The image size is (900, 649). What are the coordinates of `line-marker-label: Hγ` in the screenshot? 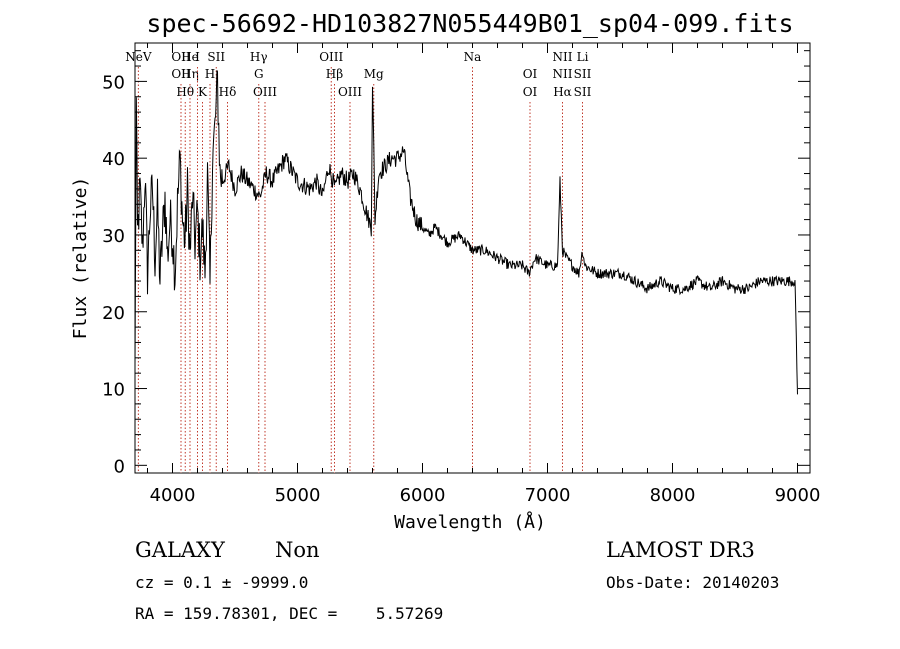 It's located at (259, 57).